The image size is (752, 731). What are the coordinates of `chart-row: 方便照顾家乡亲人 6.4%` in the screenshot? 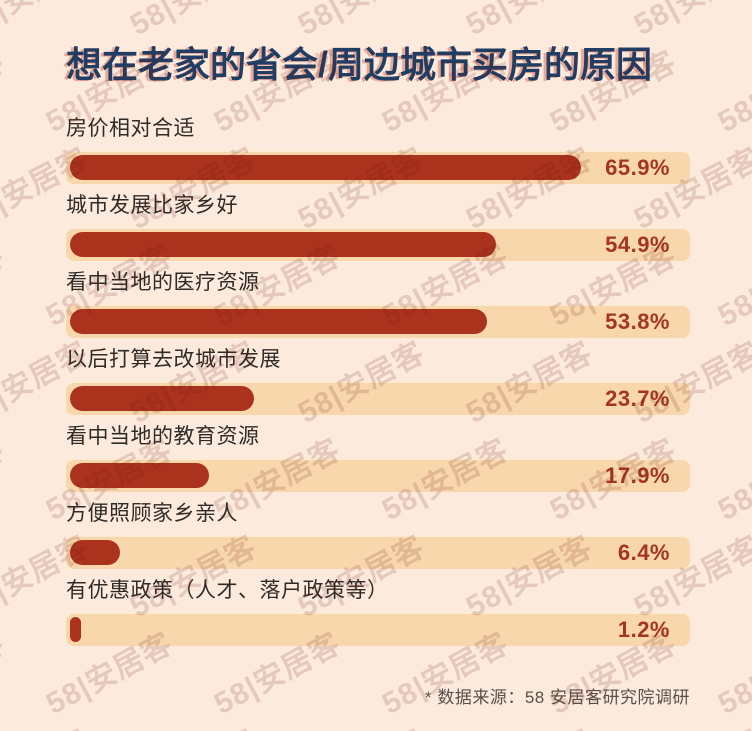 It's located at (378, 536).